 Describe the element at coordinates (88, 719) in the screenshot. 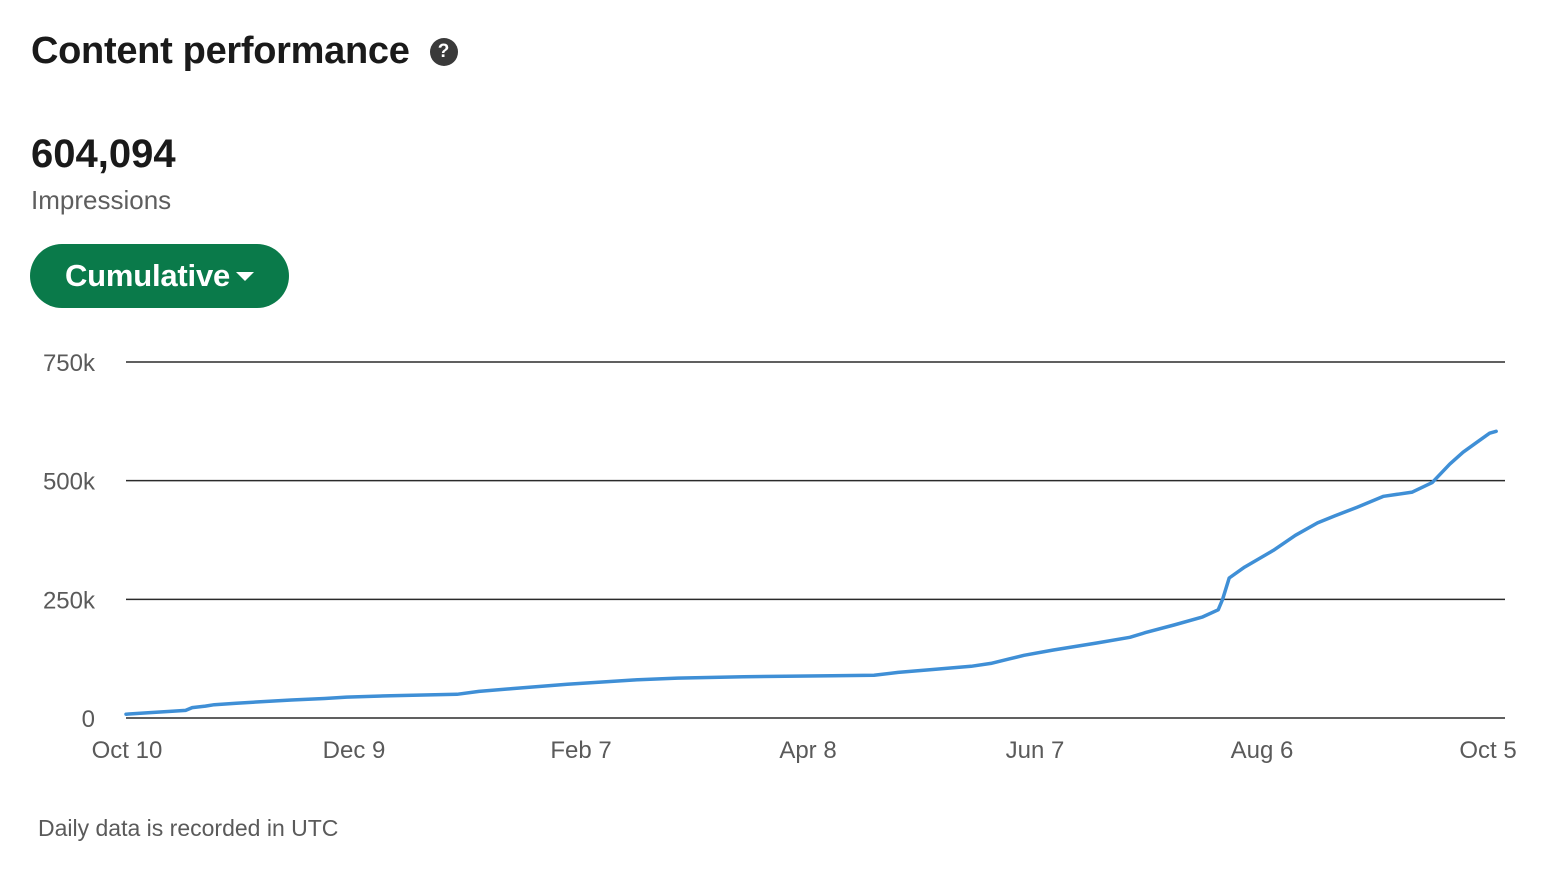

I see `y-tick-label: 0` at that location.